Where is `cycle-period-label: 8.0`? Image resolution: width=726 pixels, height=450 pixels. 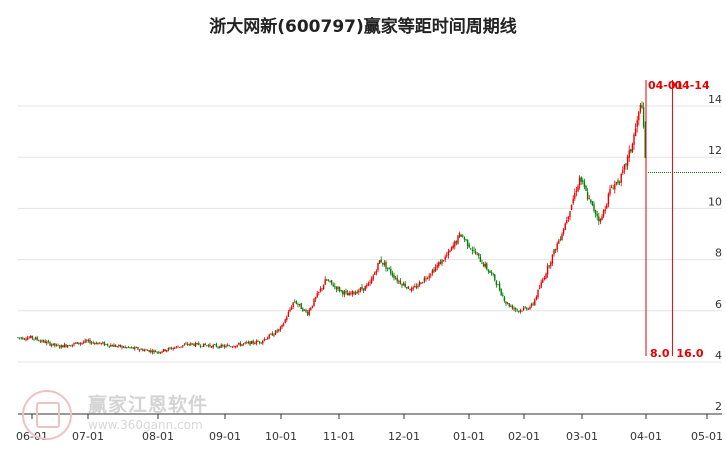
cycle-period-label: 8.0 is located at coordinates (660, 353).